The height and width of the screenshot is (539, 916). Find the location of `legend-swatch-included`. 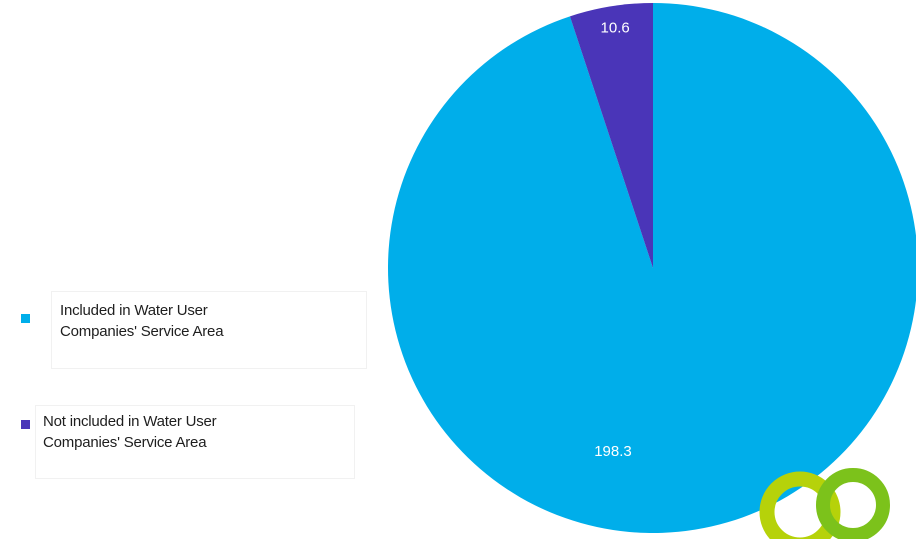

legend-swatch-included is located at coordinates (25, 318).